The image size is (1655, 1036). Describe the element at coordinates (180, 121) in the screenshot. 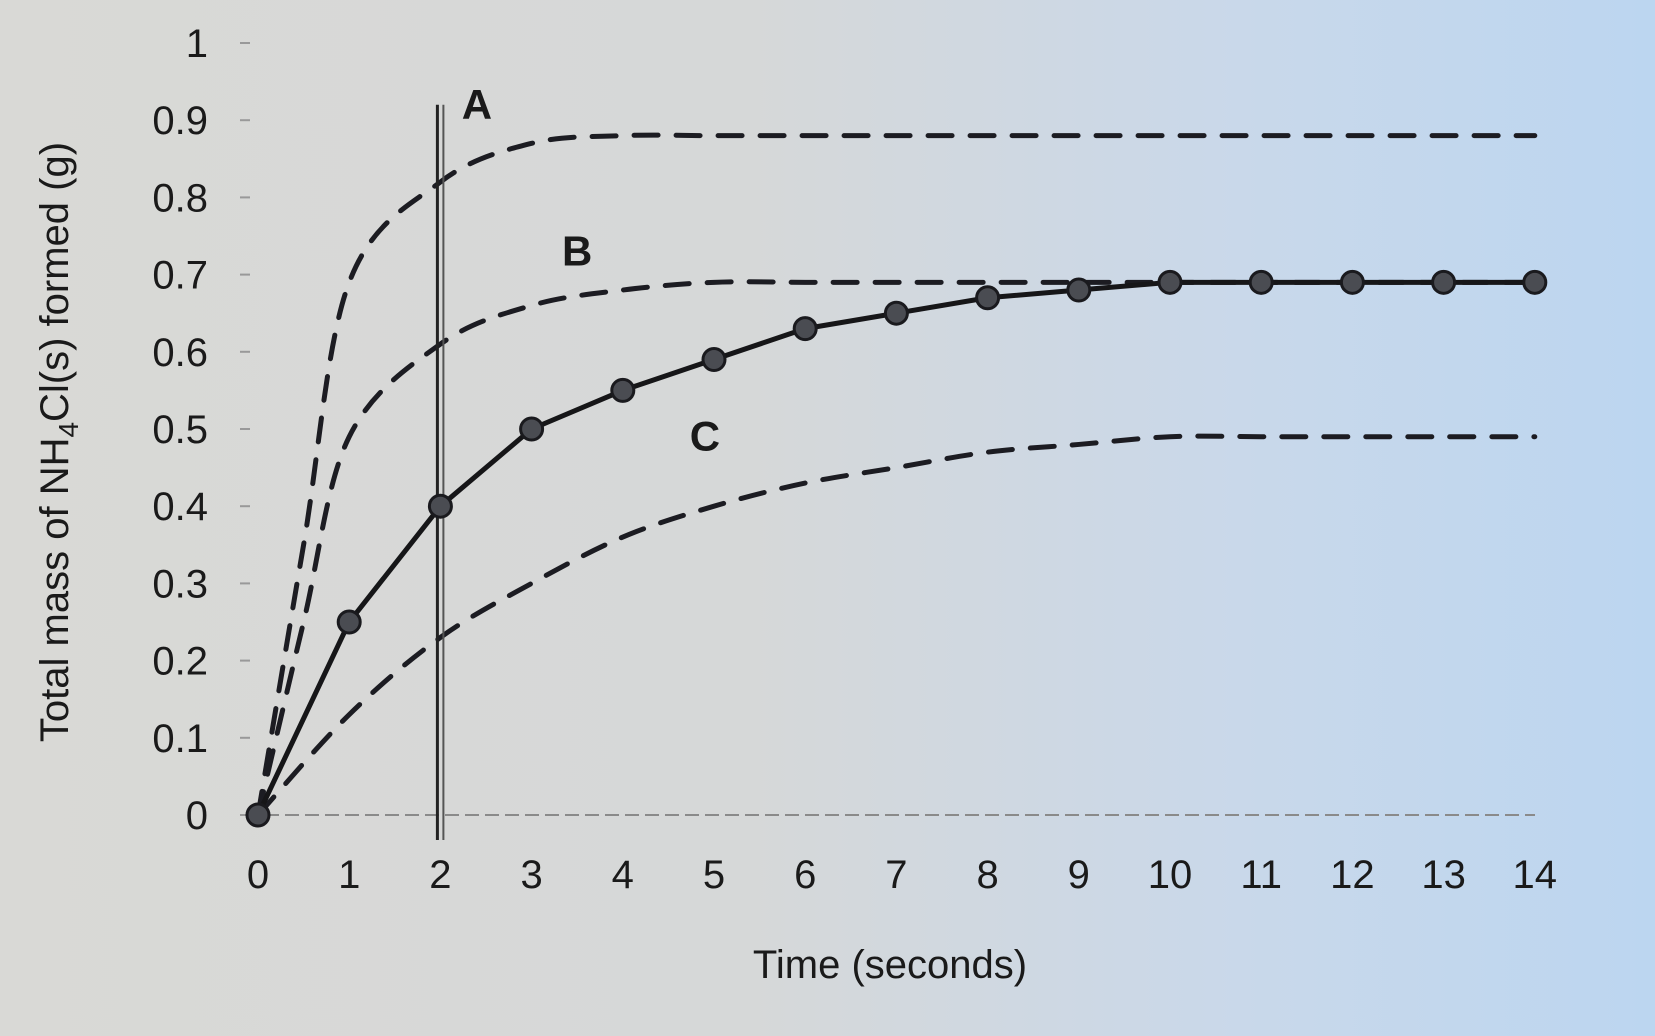

I see `y-tick-label: 0.9` at that location.